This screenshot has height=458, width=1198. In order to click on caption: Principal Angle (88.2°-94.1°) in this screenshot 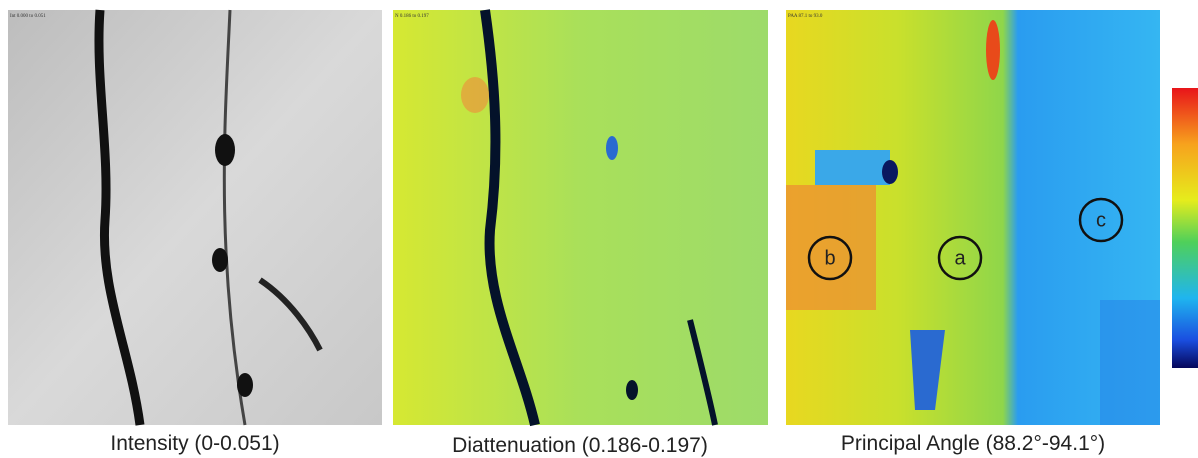, I will do `click(973, 443)`.